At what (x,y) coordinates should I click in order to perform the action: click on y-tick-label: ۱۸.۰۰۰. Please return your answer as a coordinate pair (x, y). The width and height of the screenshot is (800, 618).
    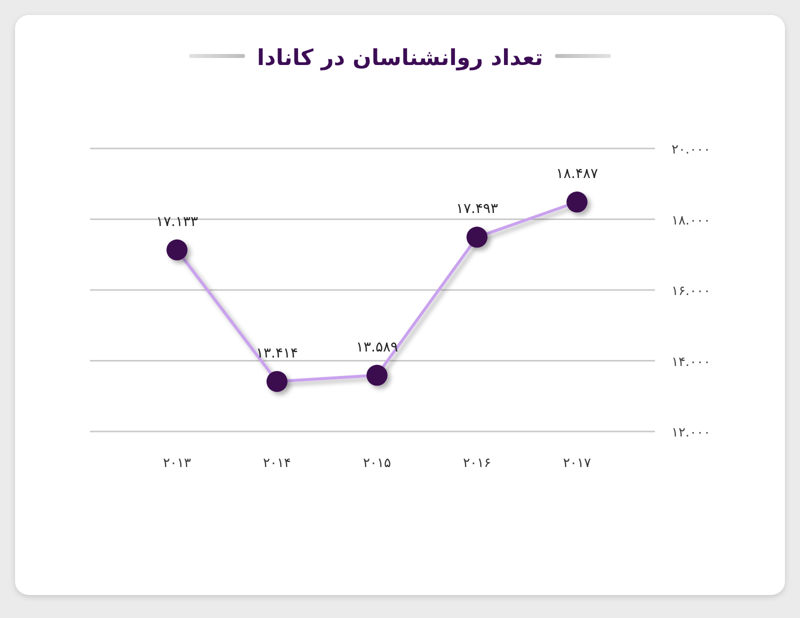
    Looking at the image, I should click on (691, 220).